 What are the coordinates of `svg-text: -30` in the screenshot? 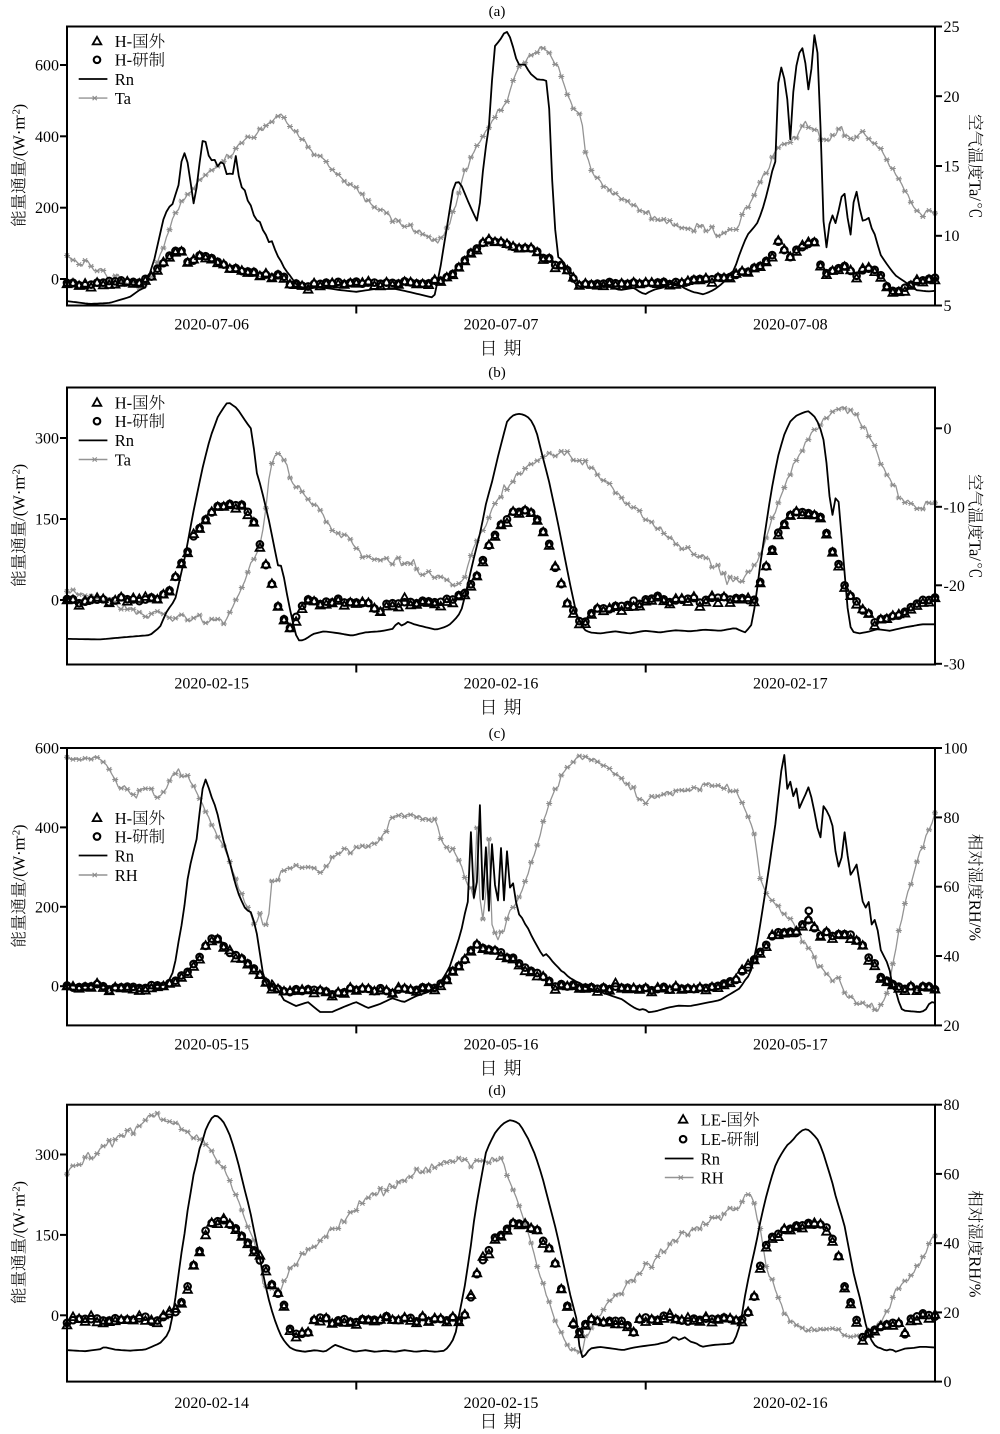 It's located at (954, 664).